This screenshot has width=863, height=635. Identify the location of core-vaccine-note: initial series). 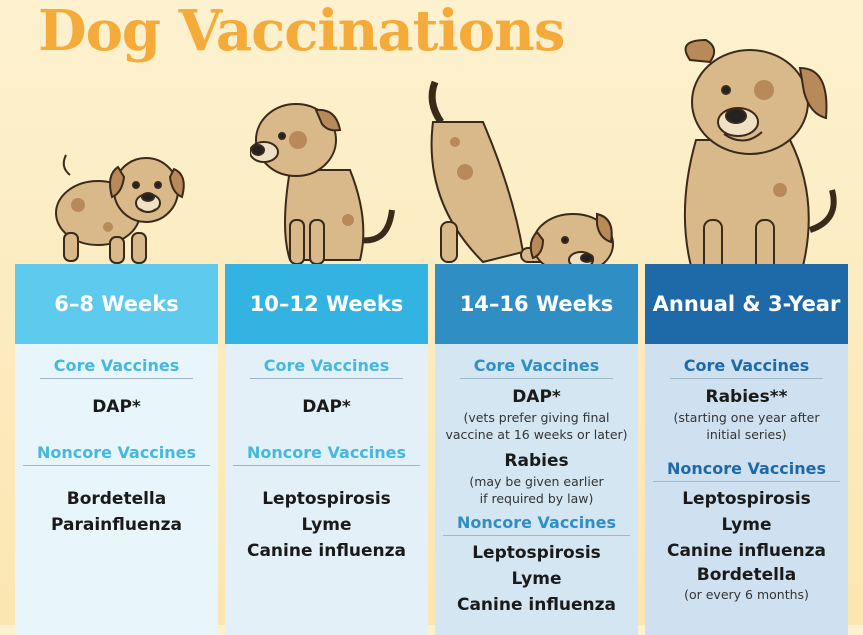
(746, 434).